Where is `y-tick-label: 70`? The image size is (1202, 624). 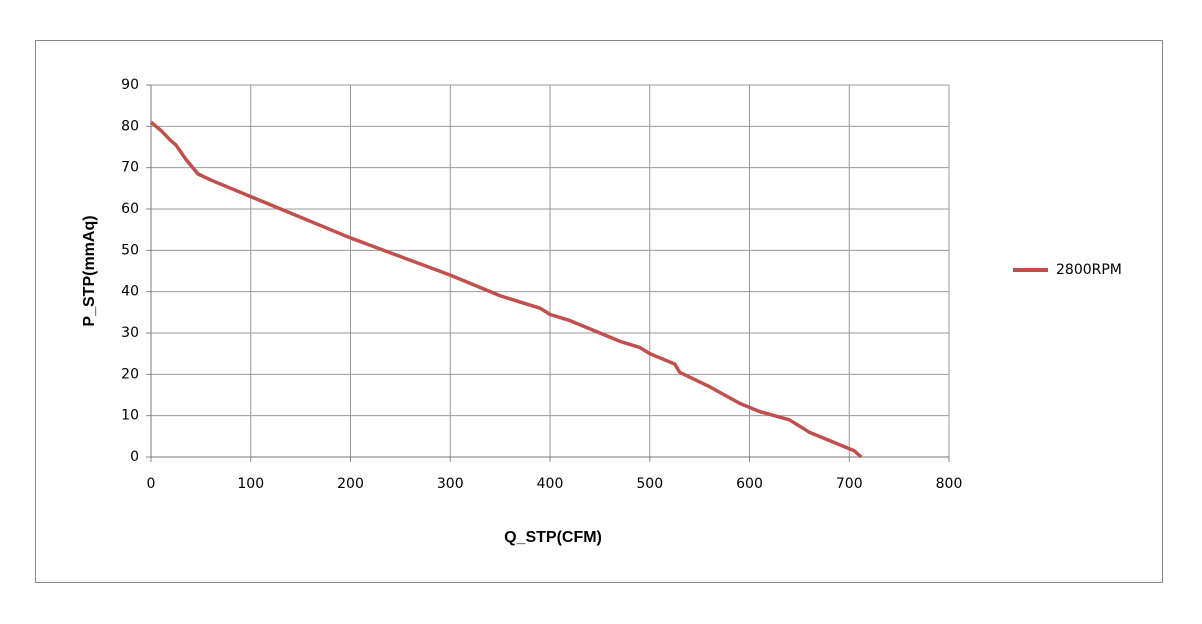
y-tick-label: 70 is located at coordinates (130, 168).